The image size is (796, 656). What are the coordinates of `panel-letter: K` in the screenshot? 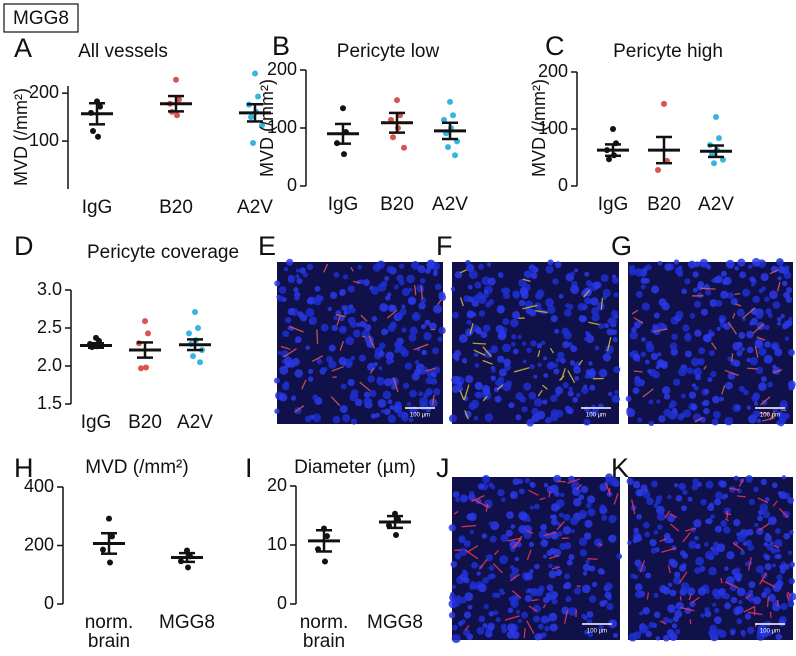 It's located at (620, 468).